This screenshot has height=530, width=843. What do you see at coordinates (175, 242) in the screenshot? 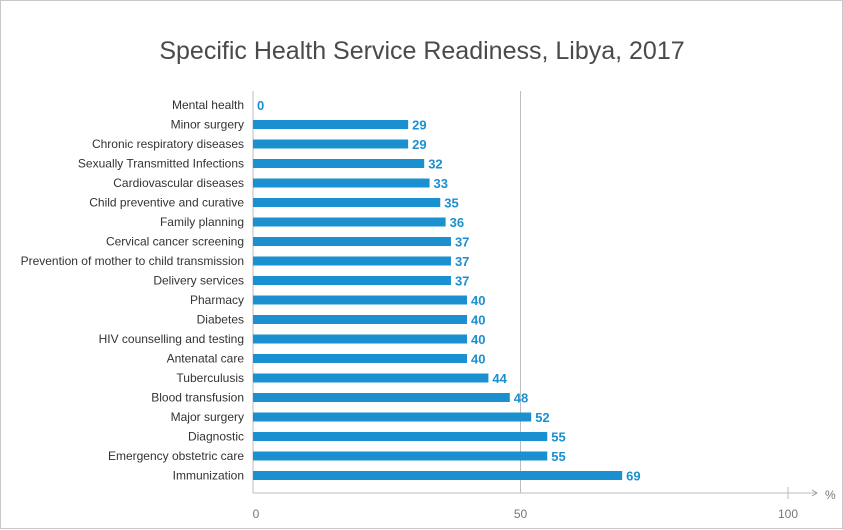
I see `category-label: Cervical cancer screening` at bounding box center [175, 242].